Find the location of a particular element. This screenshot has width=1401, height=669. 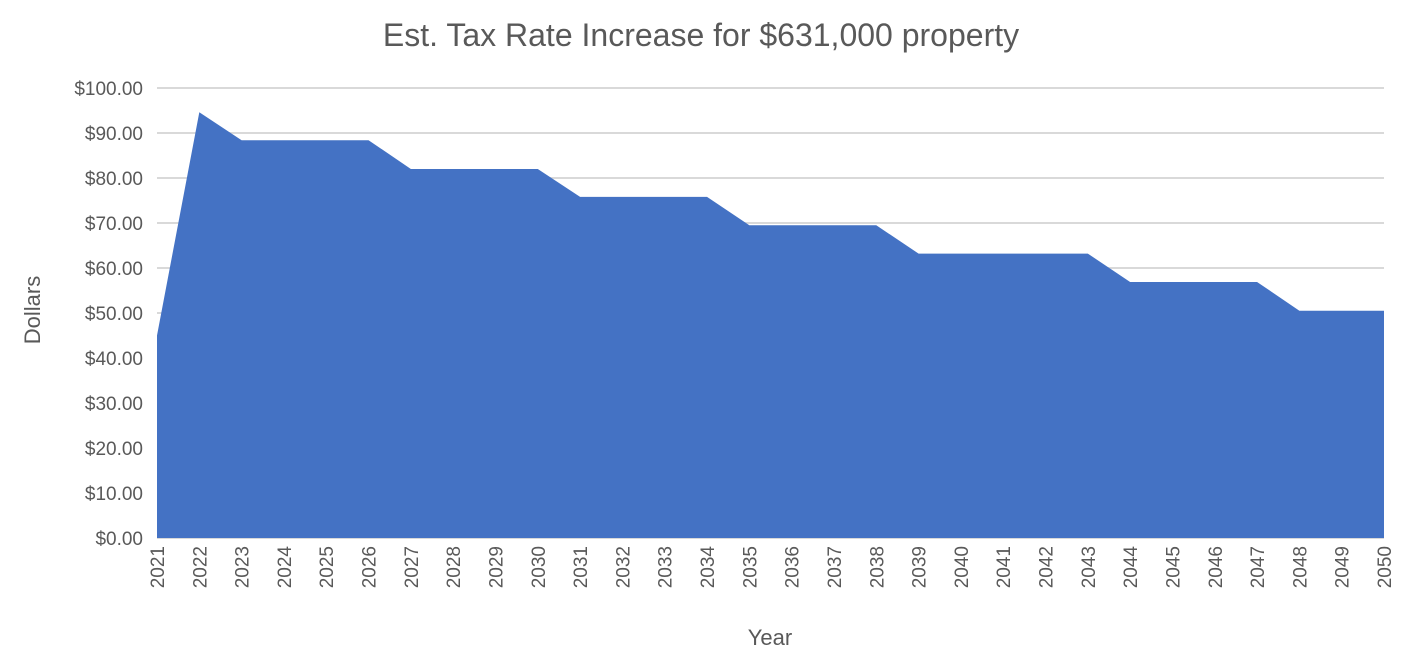

x-tick-label: 2023 is located at coordinates (243, 567).